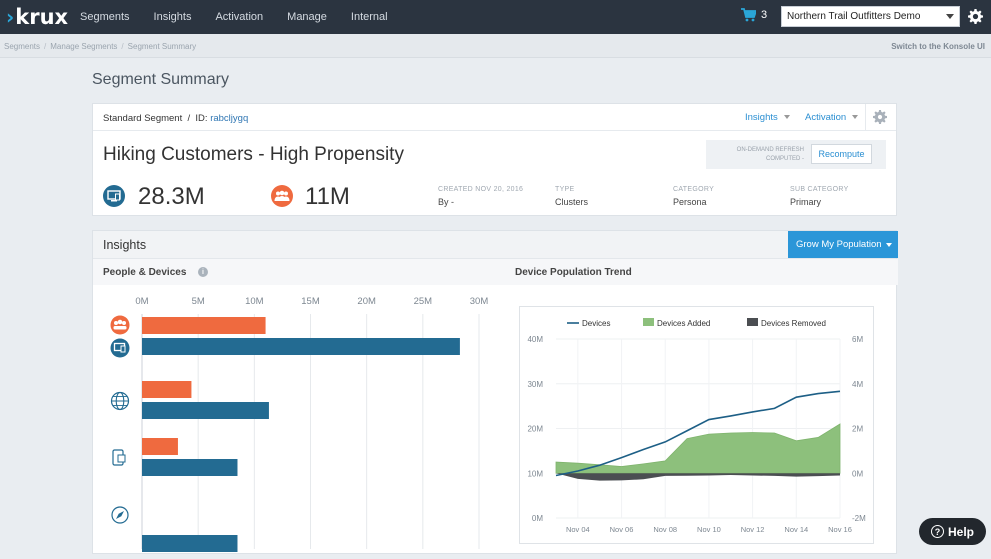 Image resolution: width=991 pixels, height=559 pixels. What do you see at coordinates (155, 118) in the screenshot?
I see `segment-type-label: Standard Segment / ID:` at bounding box center [155, 118].